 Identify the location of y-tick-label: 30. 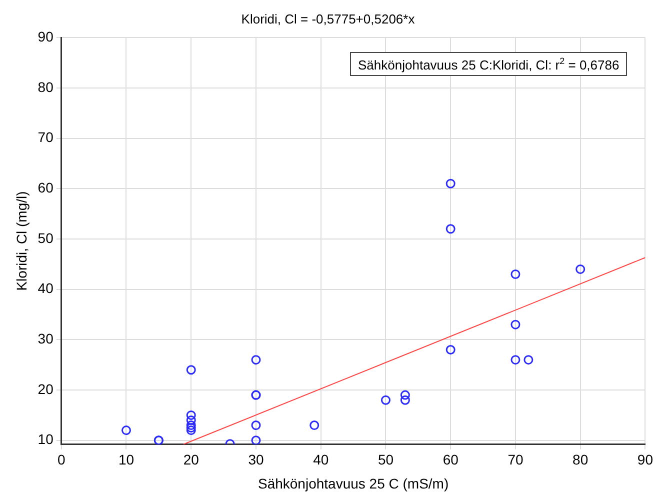
(46, 338).